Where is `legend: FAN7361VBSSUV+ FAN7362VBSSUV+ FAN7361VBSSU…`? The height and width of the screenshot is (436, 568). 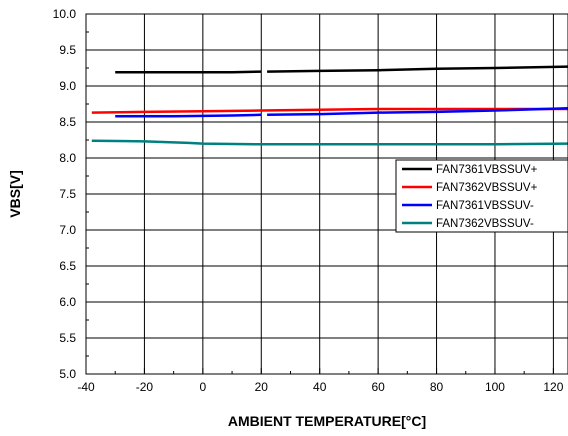 legend: FAN7361VBSSUV+ FAN7362VBSSUV+ FAN7361VBSSU… is located at coordinates (481, 196).